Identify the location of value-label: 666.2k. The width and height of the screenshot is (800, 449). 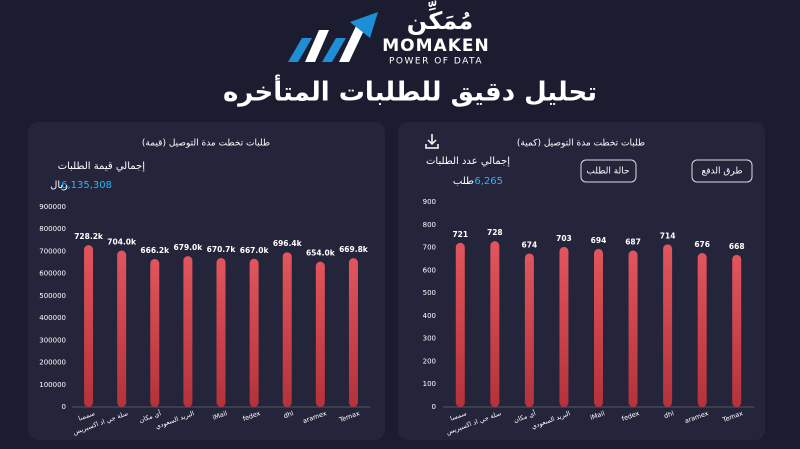
(155, 250).